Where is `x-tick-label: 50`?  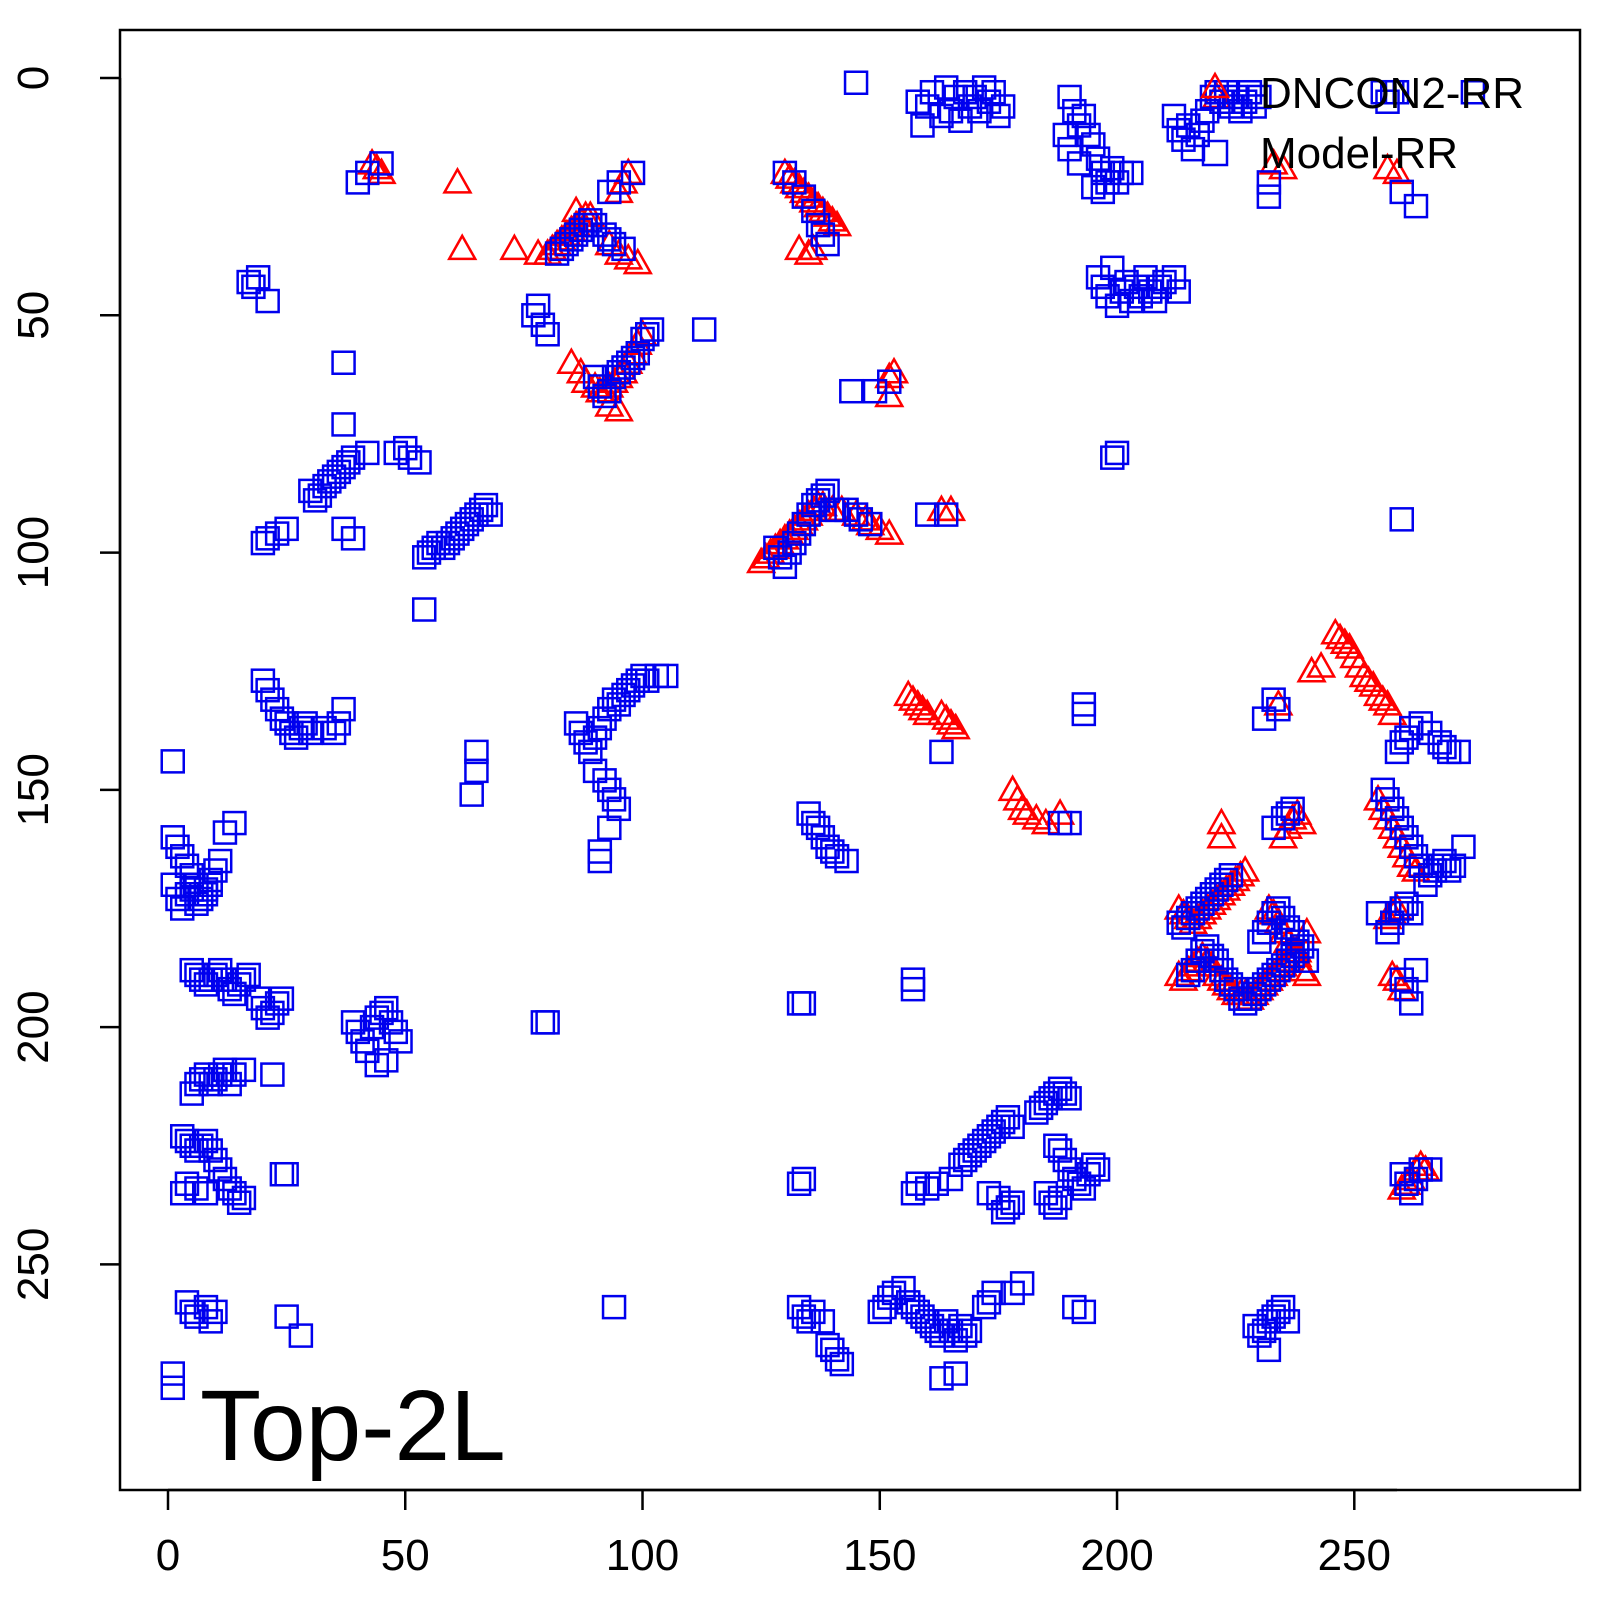 x-tick-label: 50 is located at coordinates (405, 1555).